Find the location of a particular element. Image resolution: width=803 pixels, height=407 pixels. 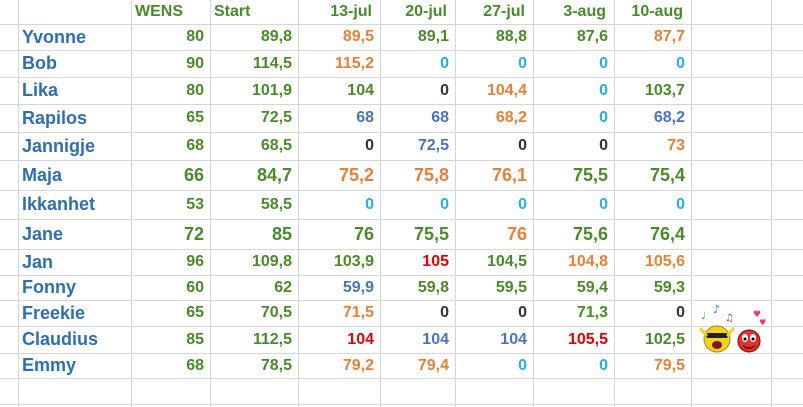

weekly-value-cell: 88,8 is located at coordinates (511, 36).